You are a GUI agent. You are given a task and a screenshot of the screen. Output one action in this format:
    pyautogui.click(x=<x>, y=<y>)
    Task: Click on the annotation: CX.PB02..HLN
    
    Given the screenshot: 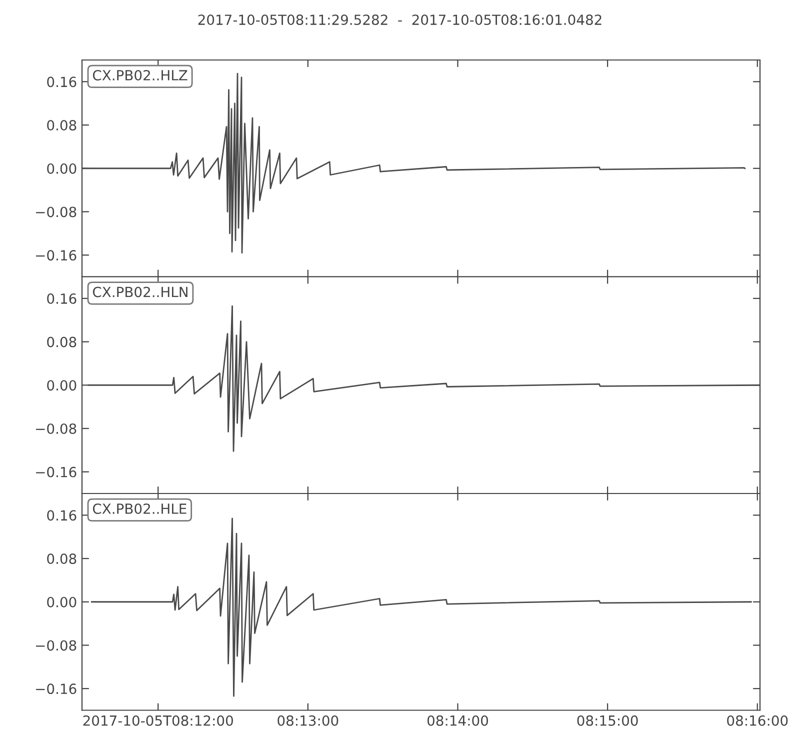 What is the action you would take?
    pyautogui.click(x=140, y=292)
    